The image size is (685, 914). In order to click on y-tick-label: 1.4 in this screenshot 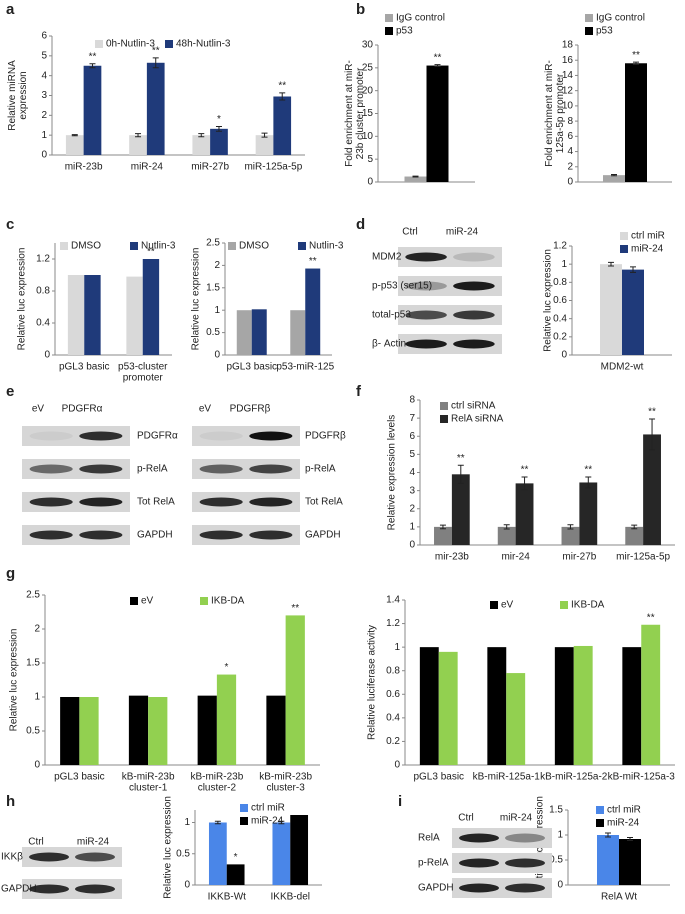, I will do `click(393, 600)`.